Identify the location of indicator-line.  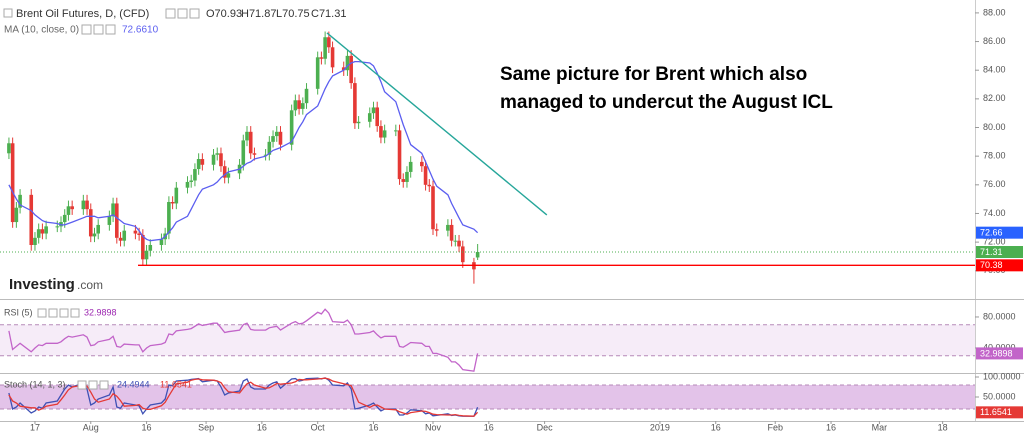
(243, 397).